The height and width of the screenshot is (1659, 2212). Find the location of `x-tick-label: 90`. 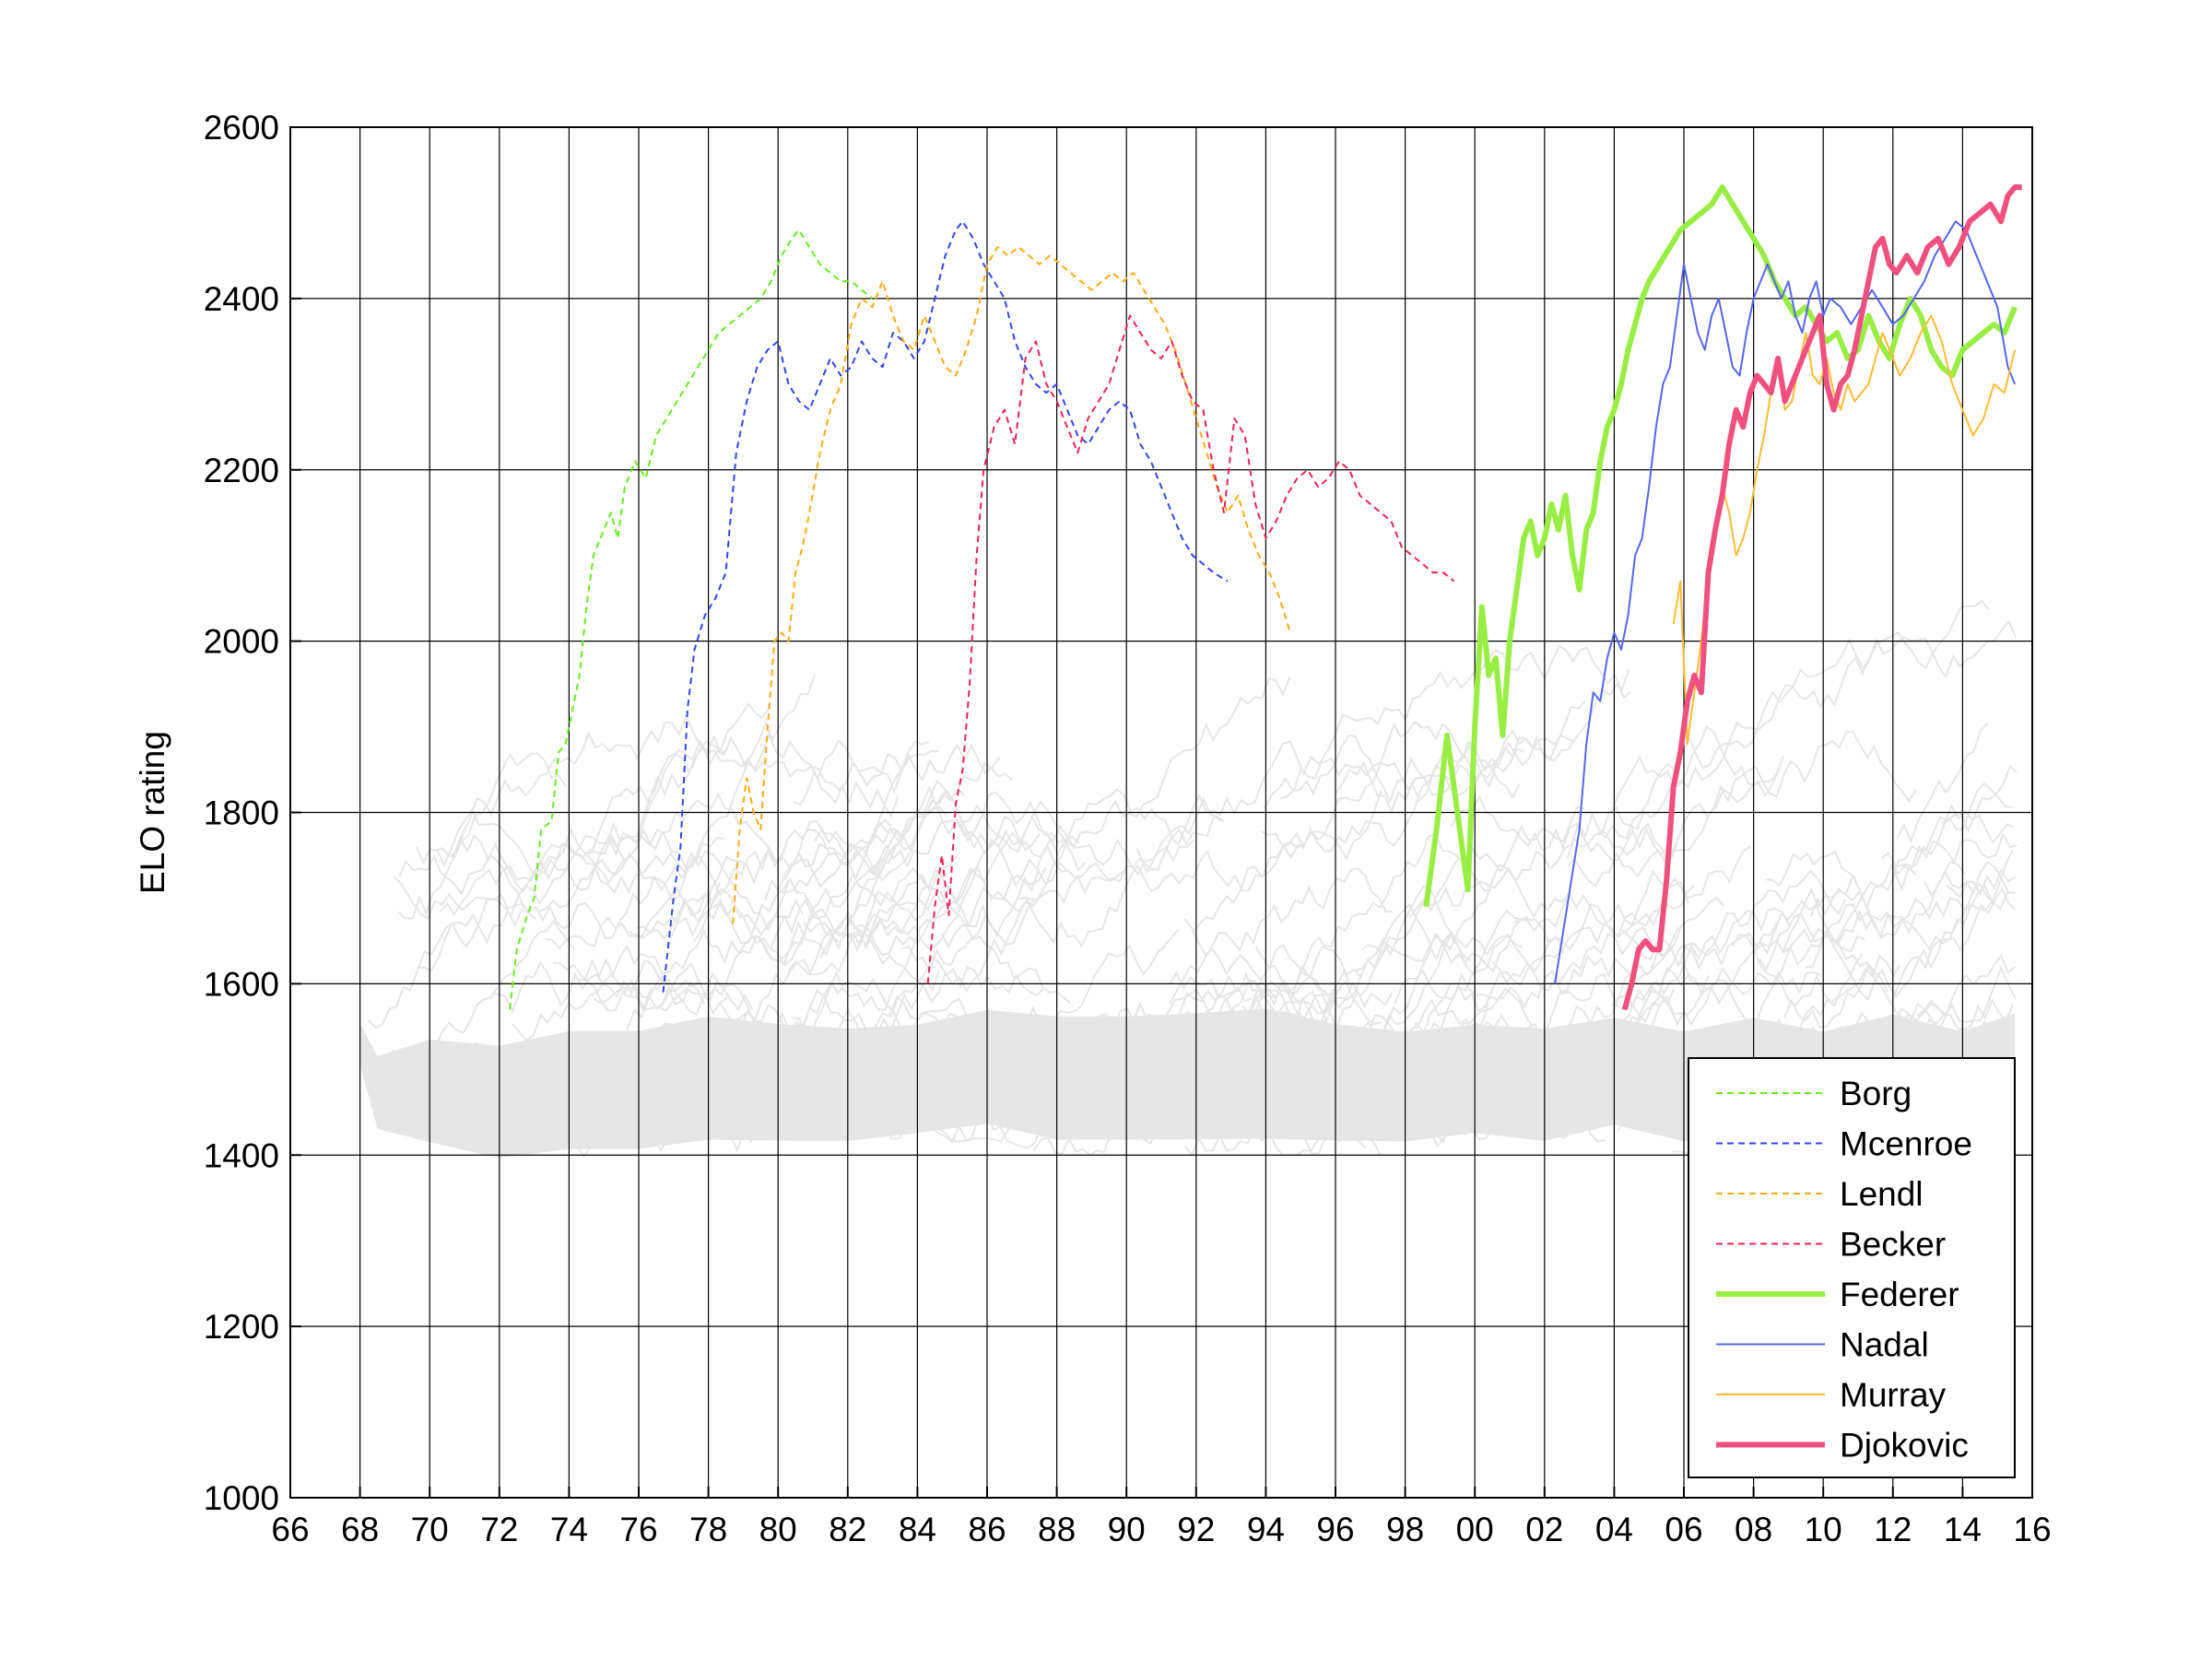

x-tick-label: 90 is located at coordinates (1127, 1529).